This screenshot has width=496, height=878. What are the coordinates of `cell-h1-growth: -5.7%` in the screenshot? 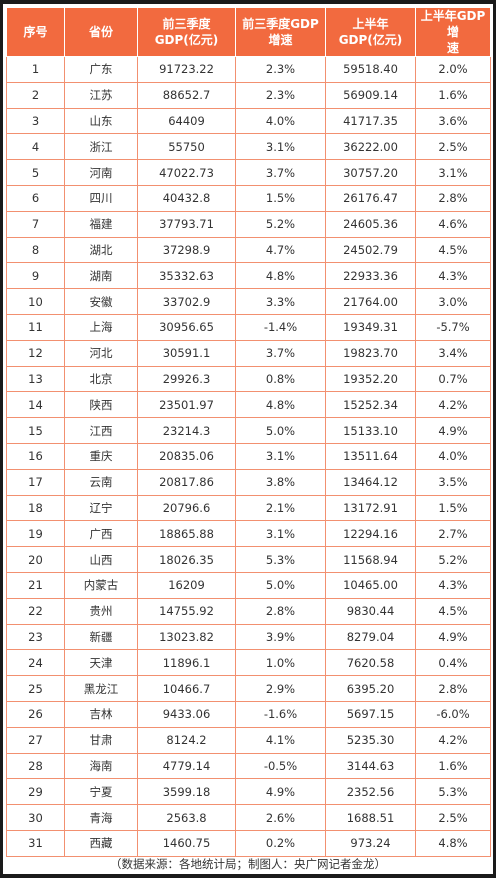 It's located at (453, 327).